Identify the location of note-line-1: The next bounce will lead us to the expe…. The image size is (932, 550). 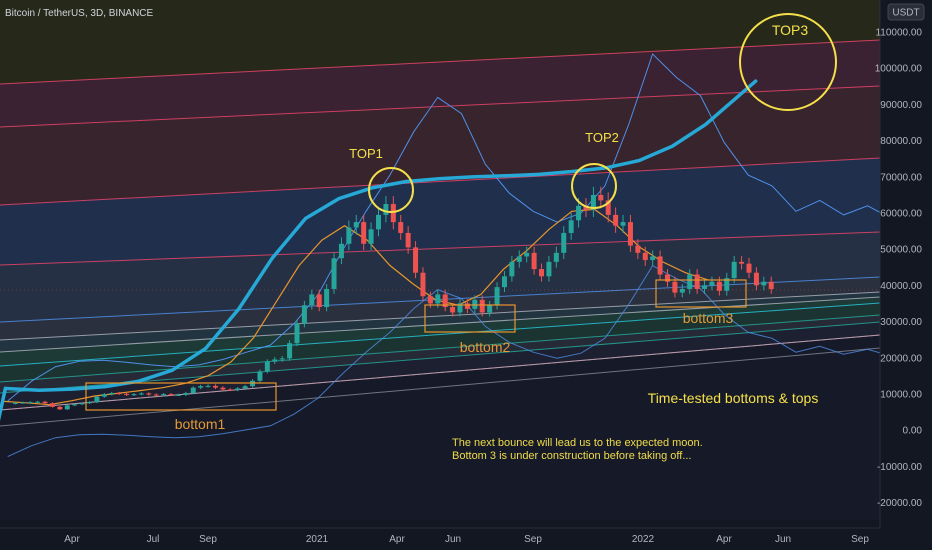
(577, 443).